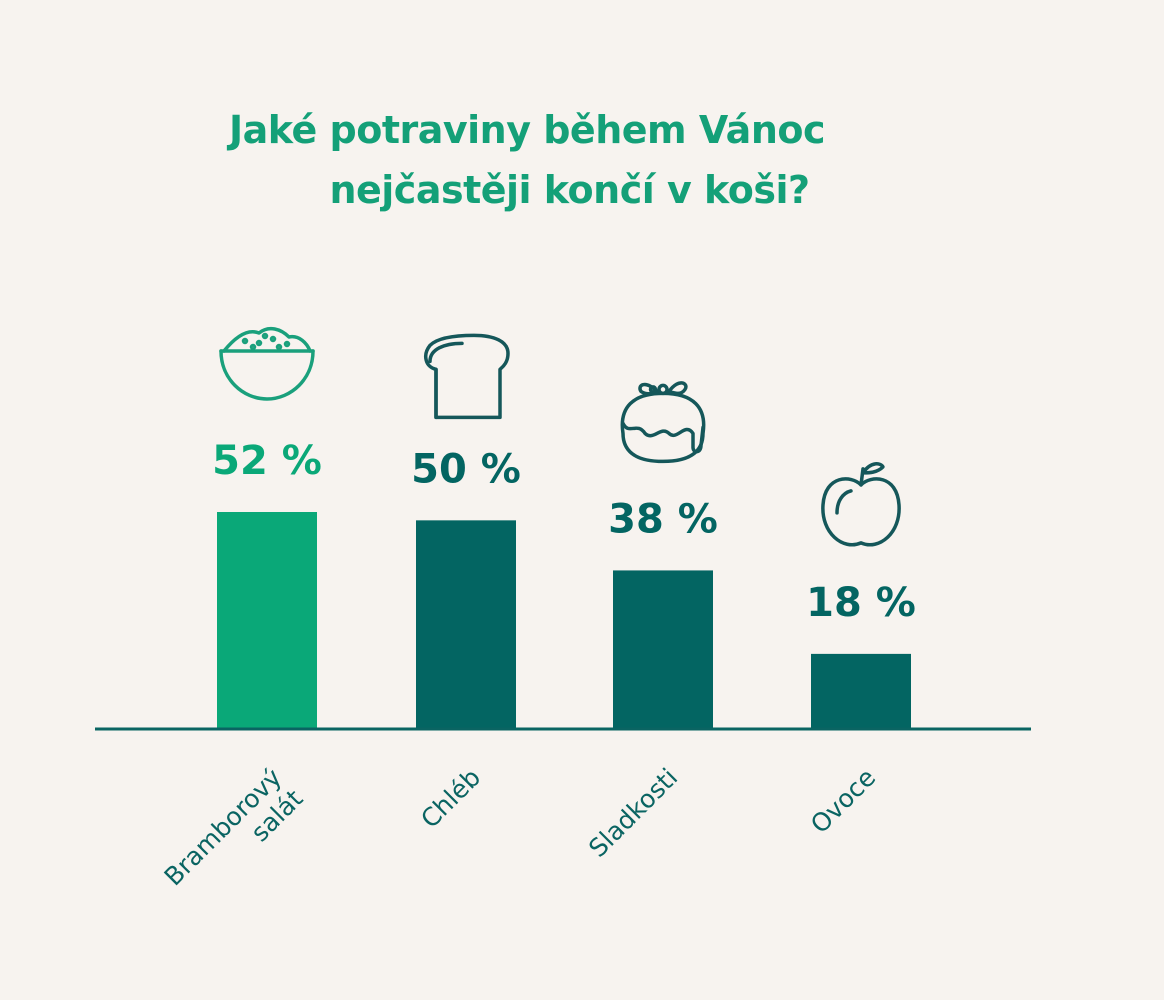 The height and width of the screenshot is (1000, 1164). I want to click on category-label-3: Sladkosti, so click(633, 813).